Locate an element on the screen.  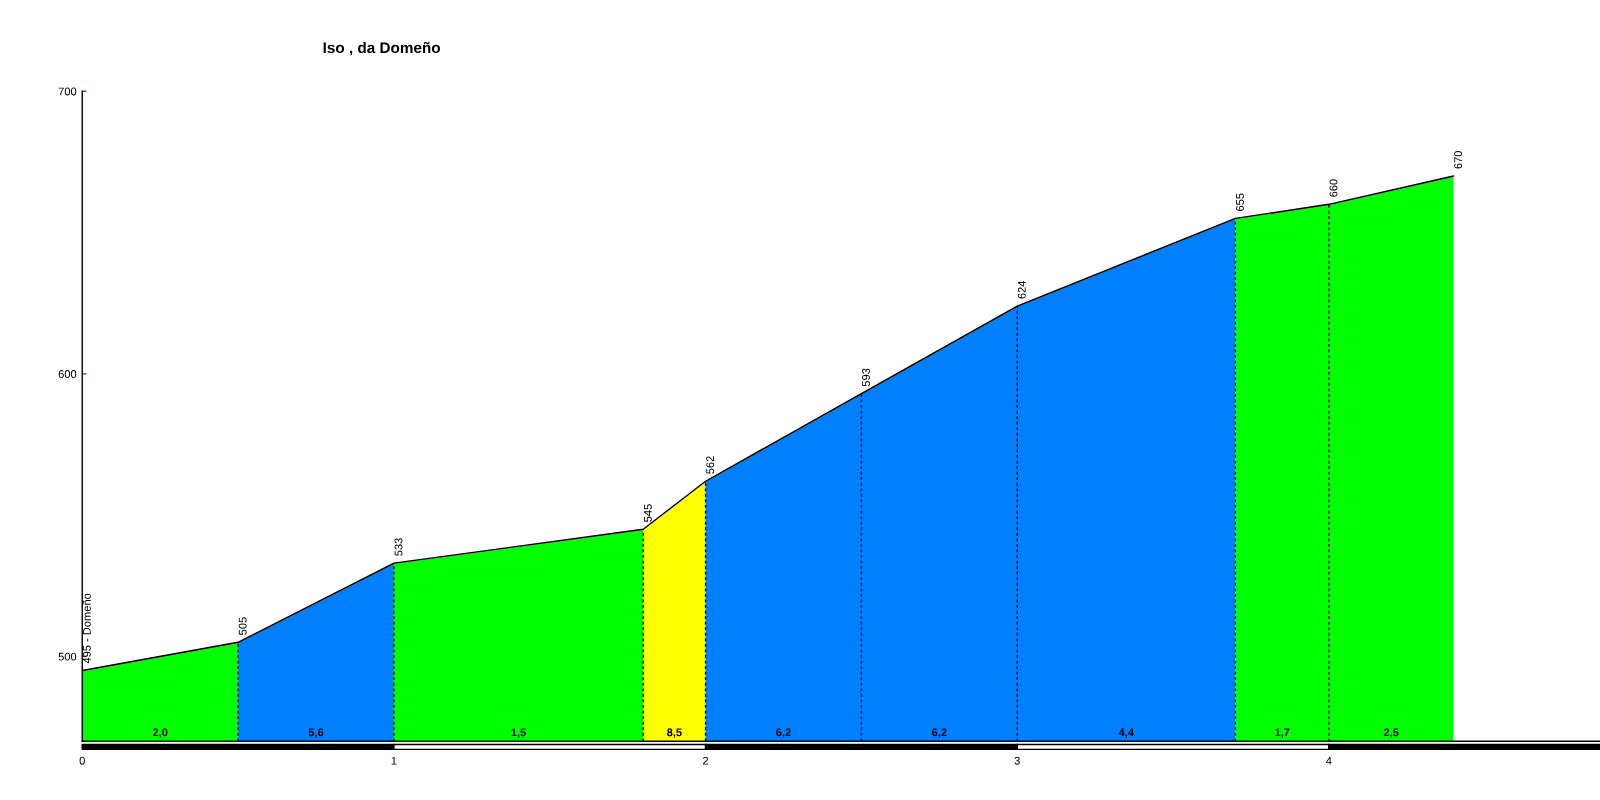
data-label: 505 is located at coordinates (242, 626).